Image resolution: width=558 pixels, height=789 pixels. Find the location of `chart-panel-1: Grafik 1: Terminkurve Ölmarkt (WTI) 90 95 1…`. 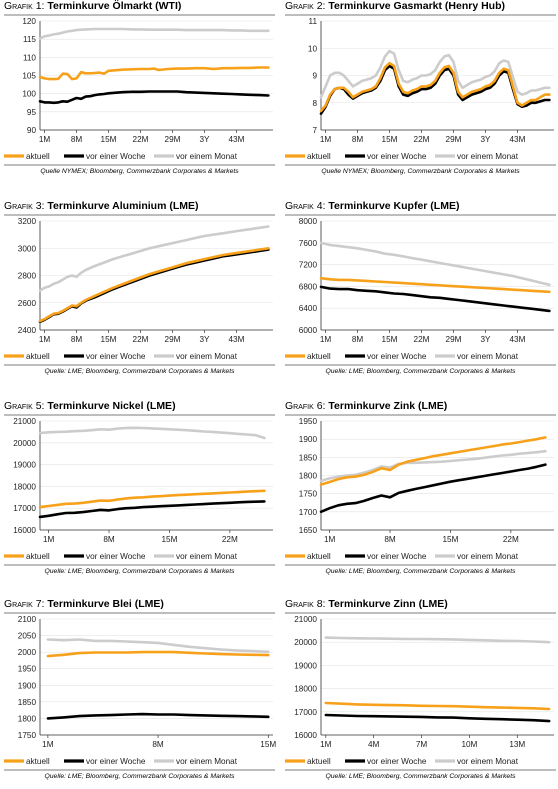

chart-panel-1: Grafik 1: Terminkurve Ölmarkt (WTI) 90 95 1… is located at coordinates (139, 97).